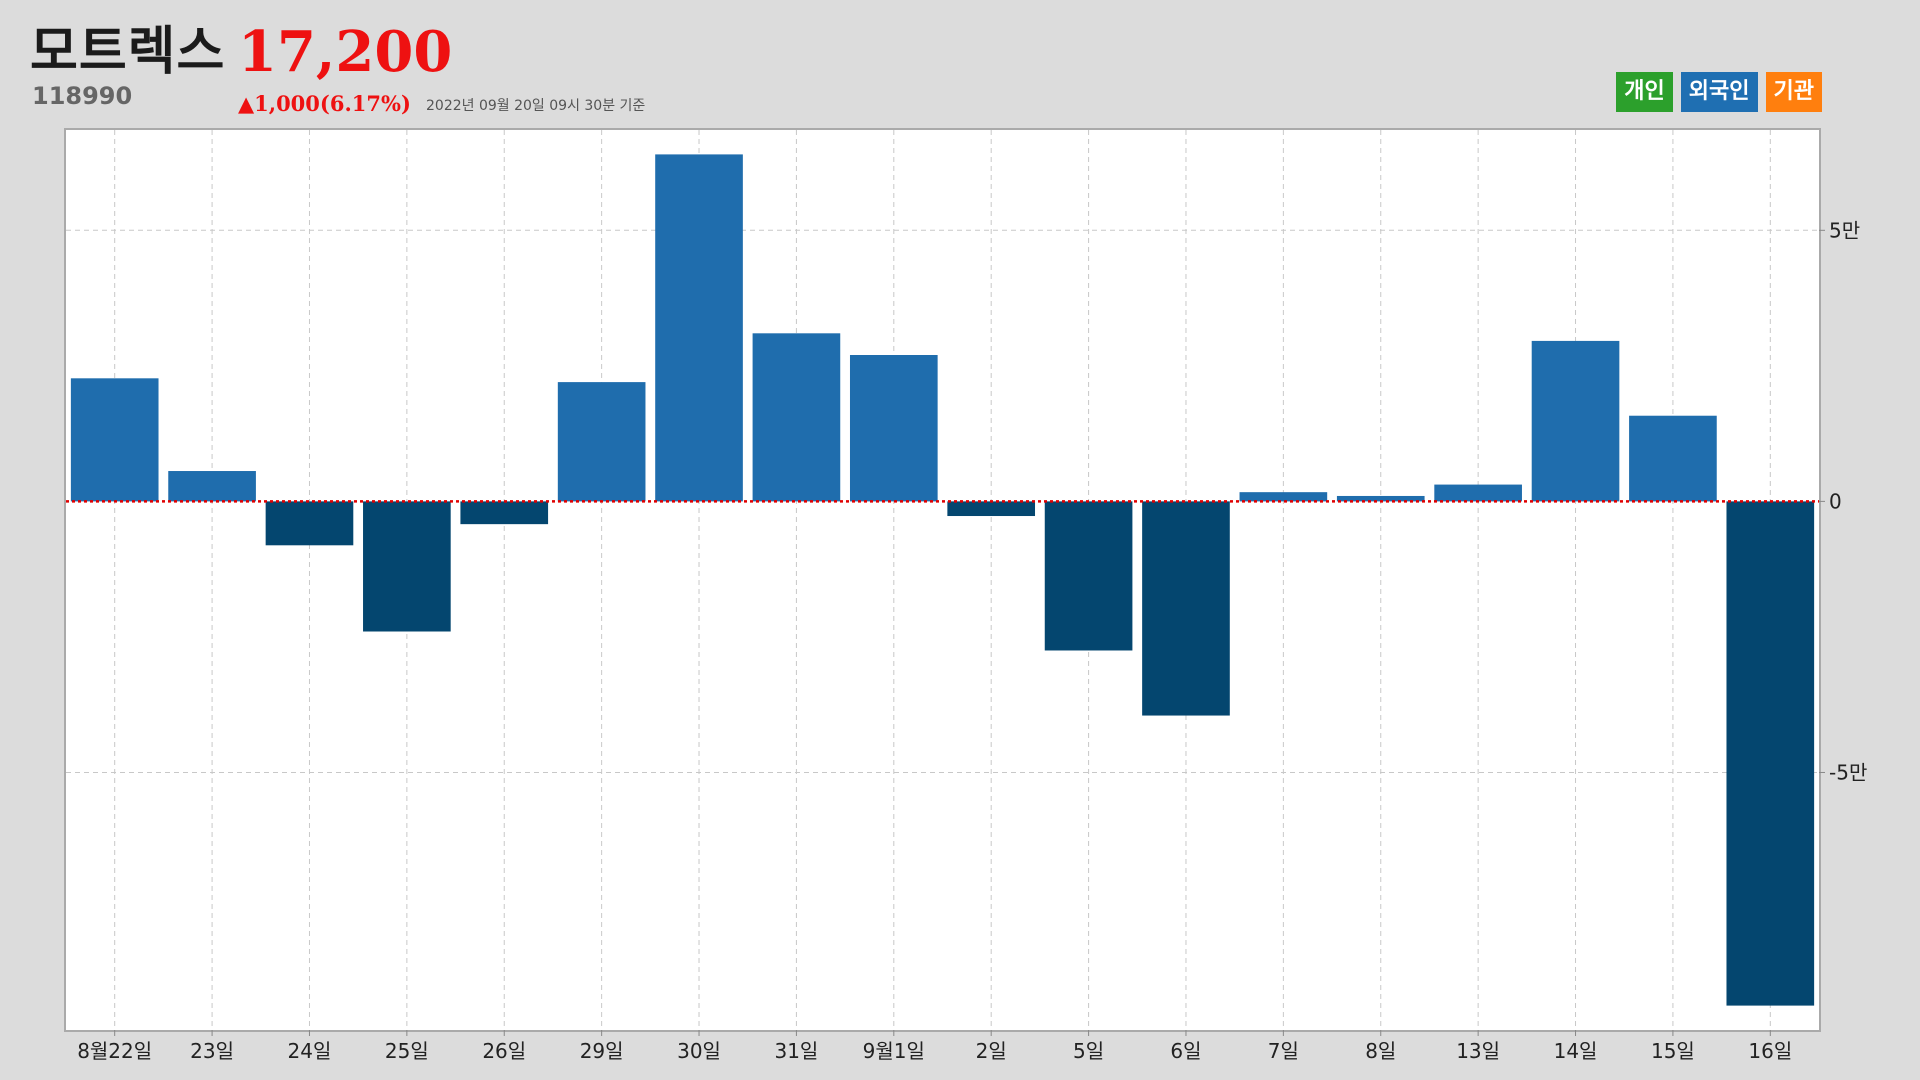 This screenshot has width=1920, height=1080. Describe the element at coordinates (82, 96) in the screenshot. I see `stock-code: 118990` at that location.